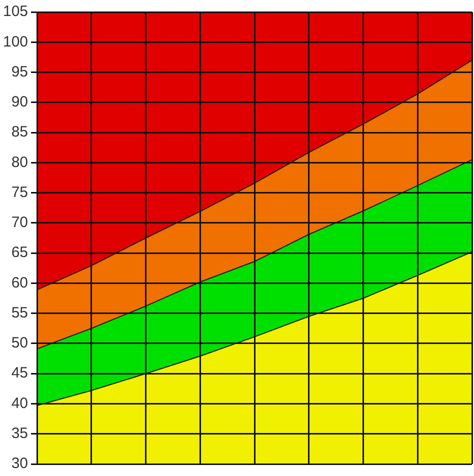 The image size is (474, 476). Describe the element at coordinates (19, 71) in the screenshot. I see `y-tick-label: 95` at that location.